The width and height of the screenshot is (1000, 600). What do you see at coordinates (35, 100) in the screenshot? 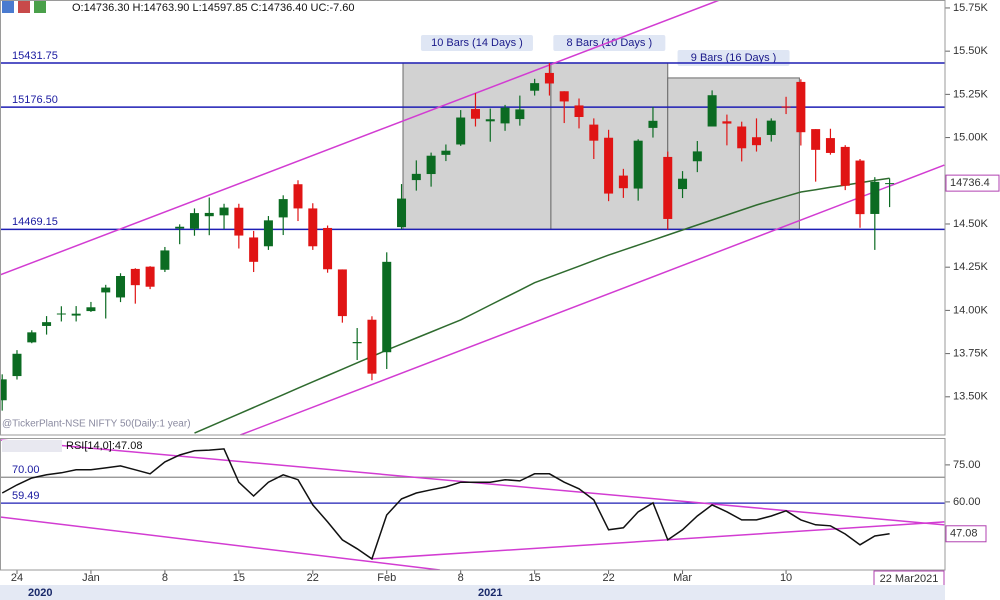
I see `level-label: 15176.50` at bounding box center [35, 100].